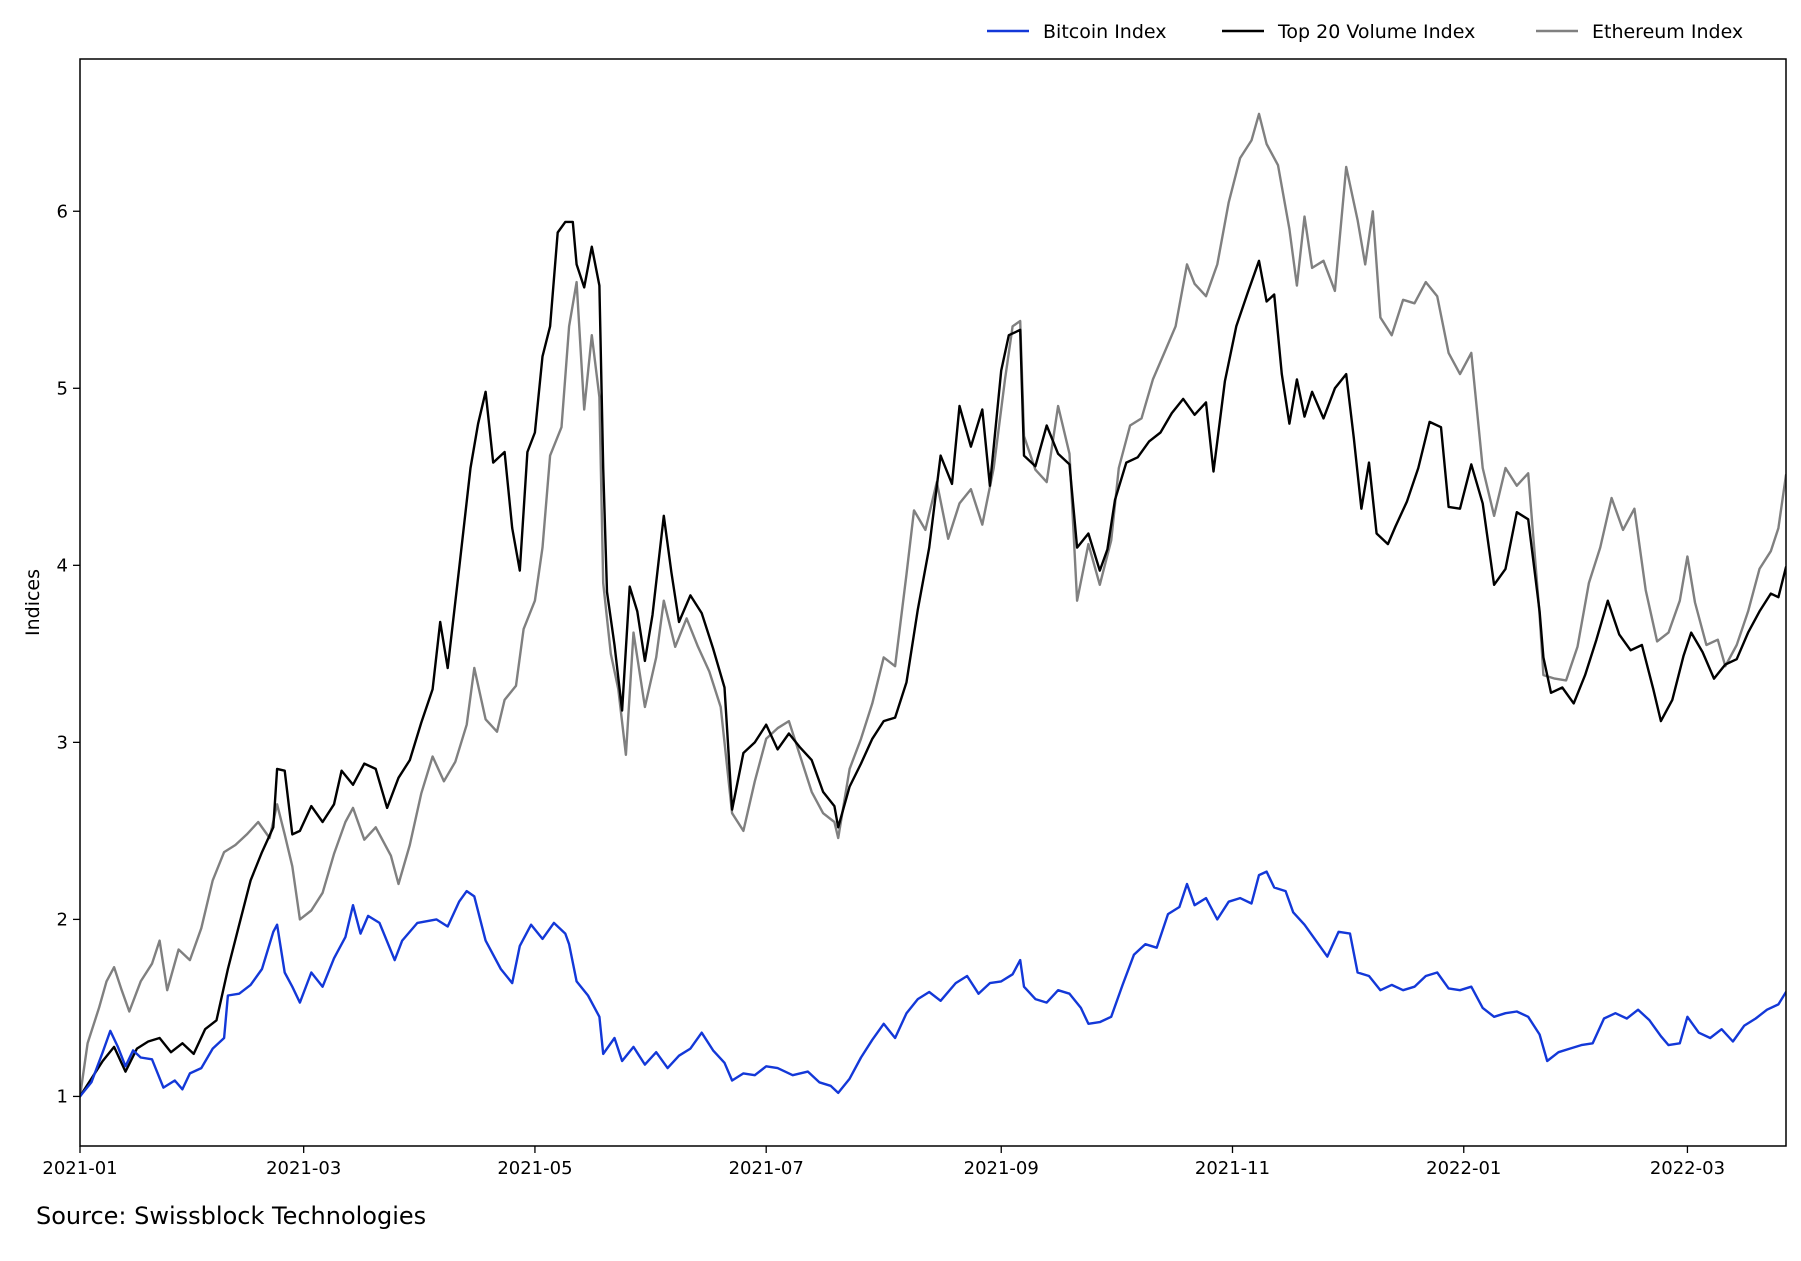 The height and width of the screenshot is (1261, 1801). I want to click on y-tick-label: 6, so click(62, 211).